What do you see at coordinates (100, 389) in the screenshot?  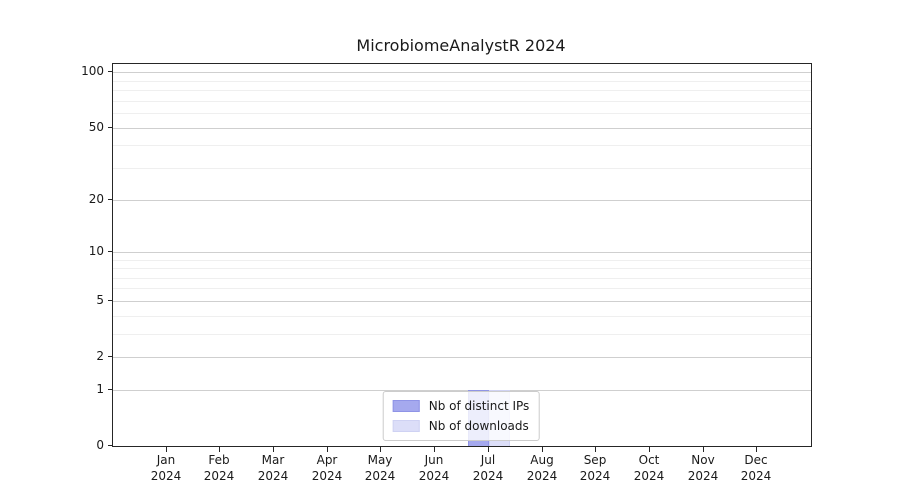 I see `y-tick-label: 1` at bounding box center [100, 389].